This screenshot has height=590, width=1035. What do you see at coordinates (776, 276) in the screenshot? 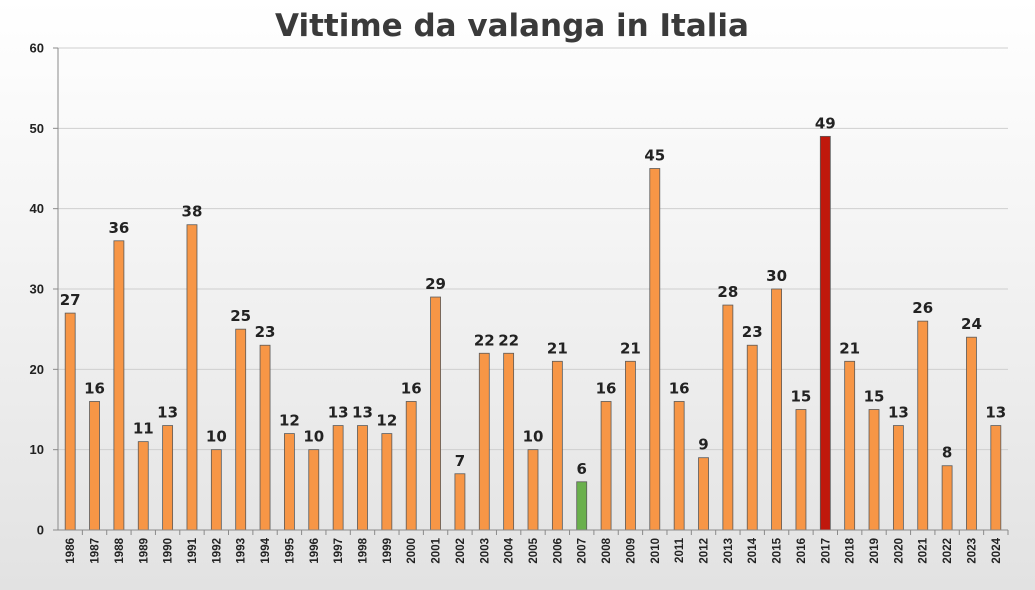
I see `data-label-2015: 30` at bounding box center [776, 276].